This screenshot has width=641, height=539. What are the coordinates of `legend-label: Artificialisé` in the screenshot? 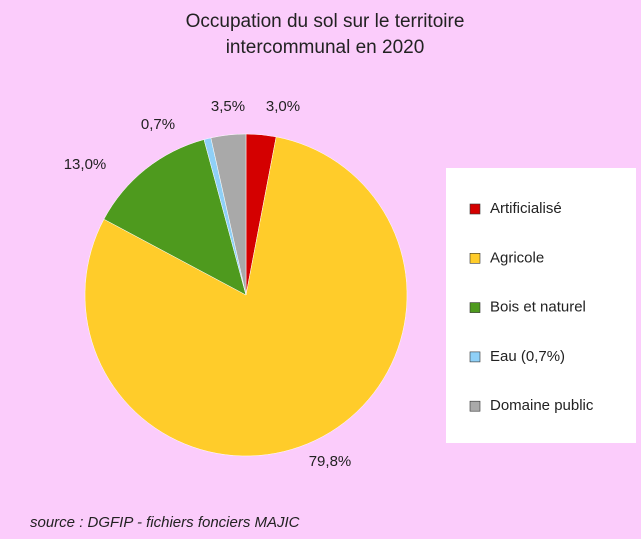 It's located at (526, 208).